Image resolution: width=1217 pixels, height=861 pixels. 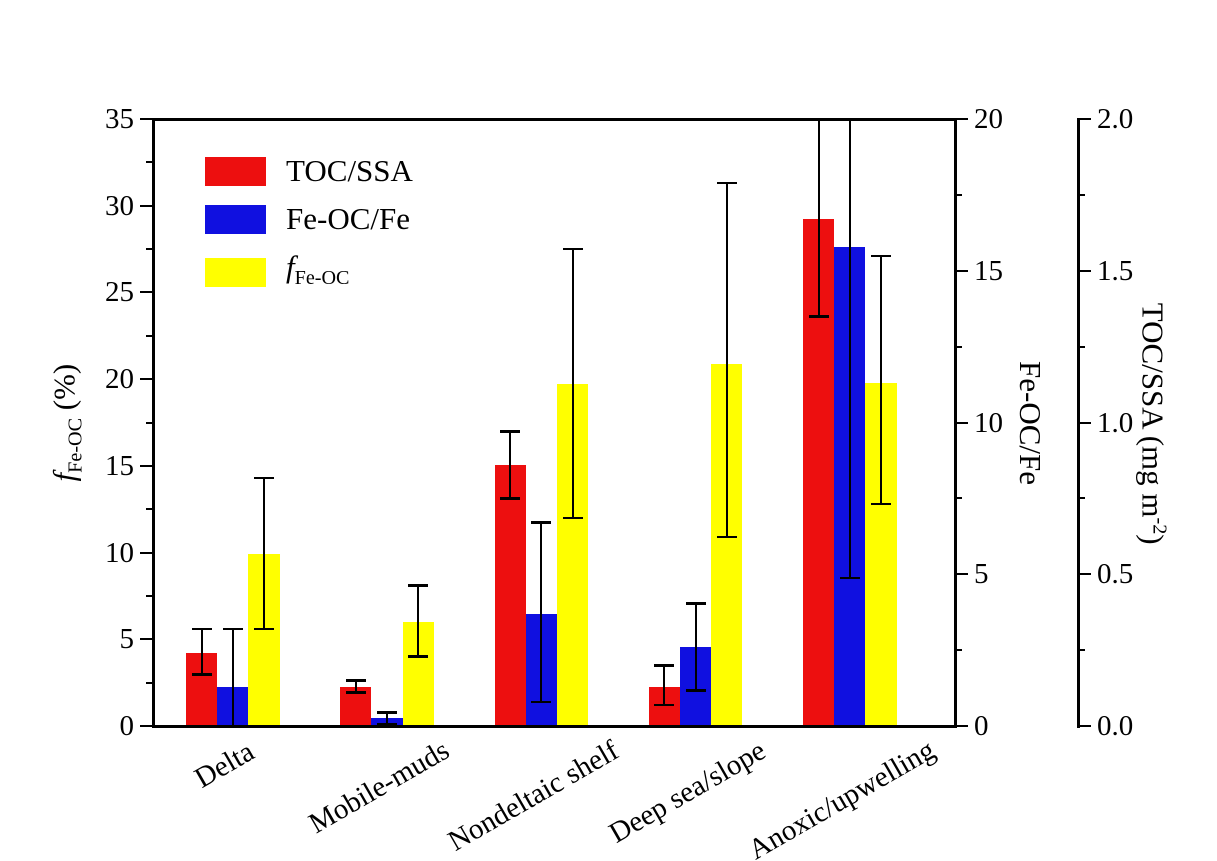 I want to click on errorbar-f-fe-oc-nondeltaic-shelf-cap-top, so click(x=572, y=249).